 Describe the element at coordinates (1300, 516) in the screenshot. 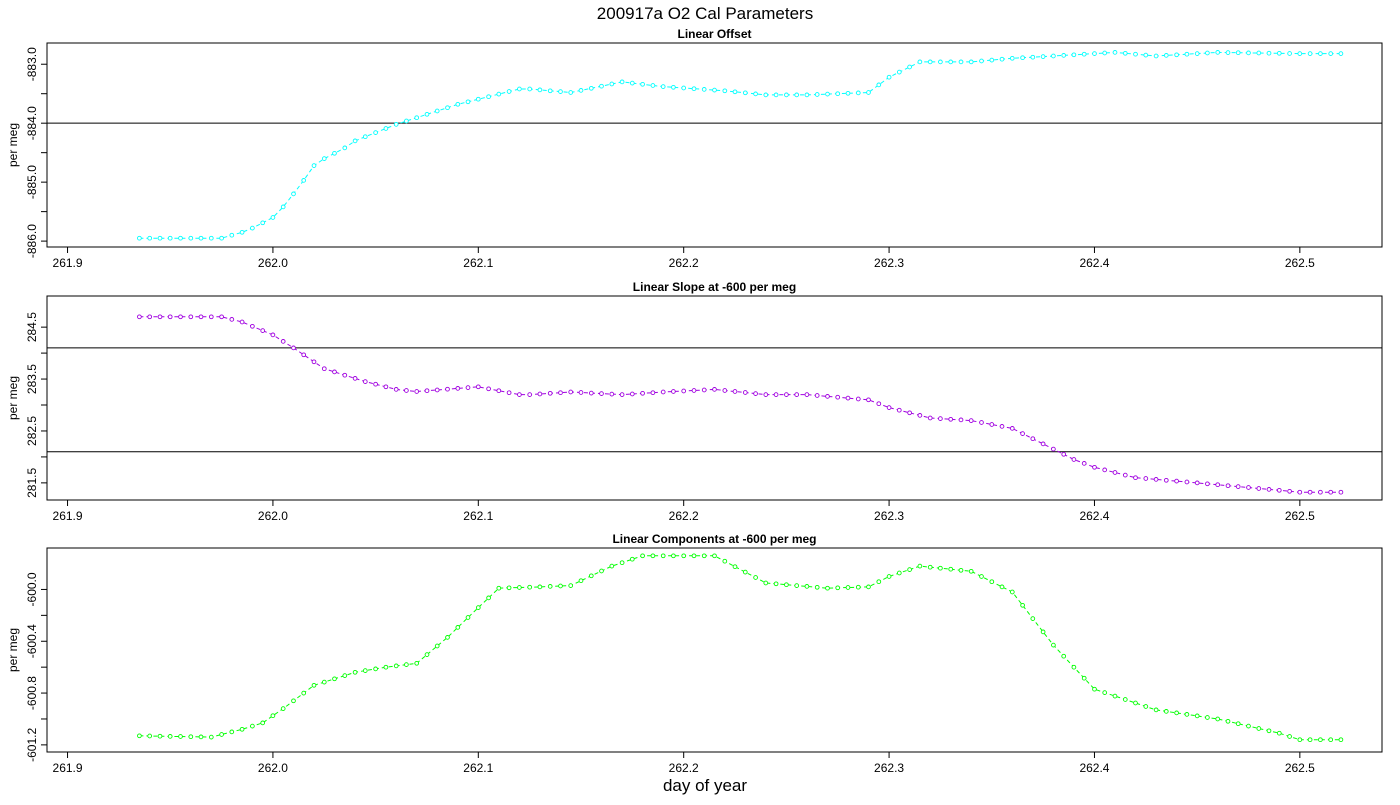

I see `x-tick-label: 262.5` at that location.